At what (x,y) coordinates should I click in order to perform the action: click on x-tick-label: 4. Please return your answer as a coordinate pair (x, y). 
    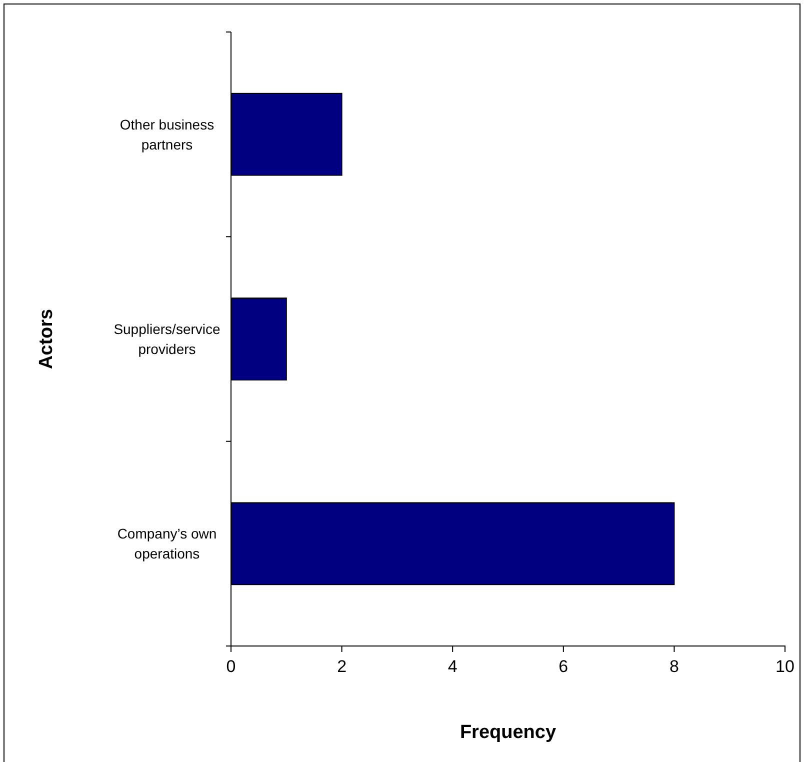
    Looking at the image, I should click on (453, 666).